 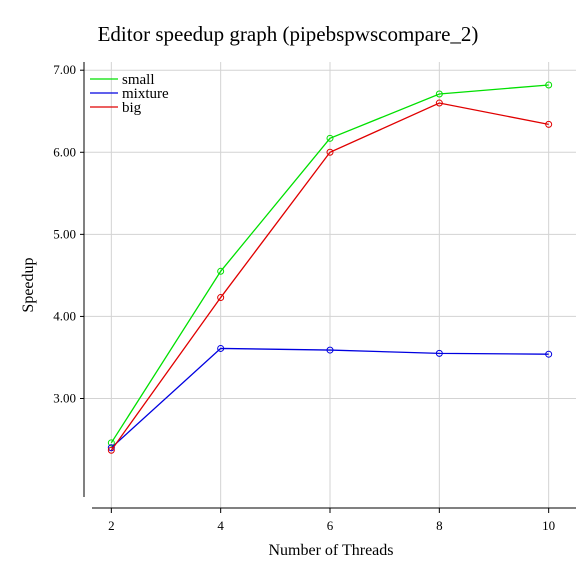 What do you see at coordinates (220, 525) in the screenshot?
I see `x-tick-label: 4` at bounding box center [220, 525].